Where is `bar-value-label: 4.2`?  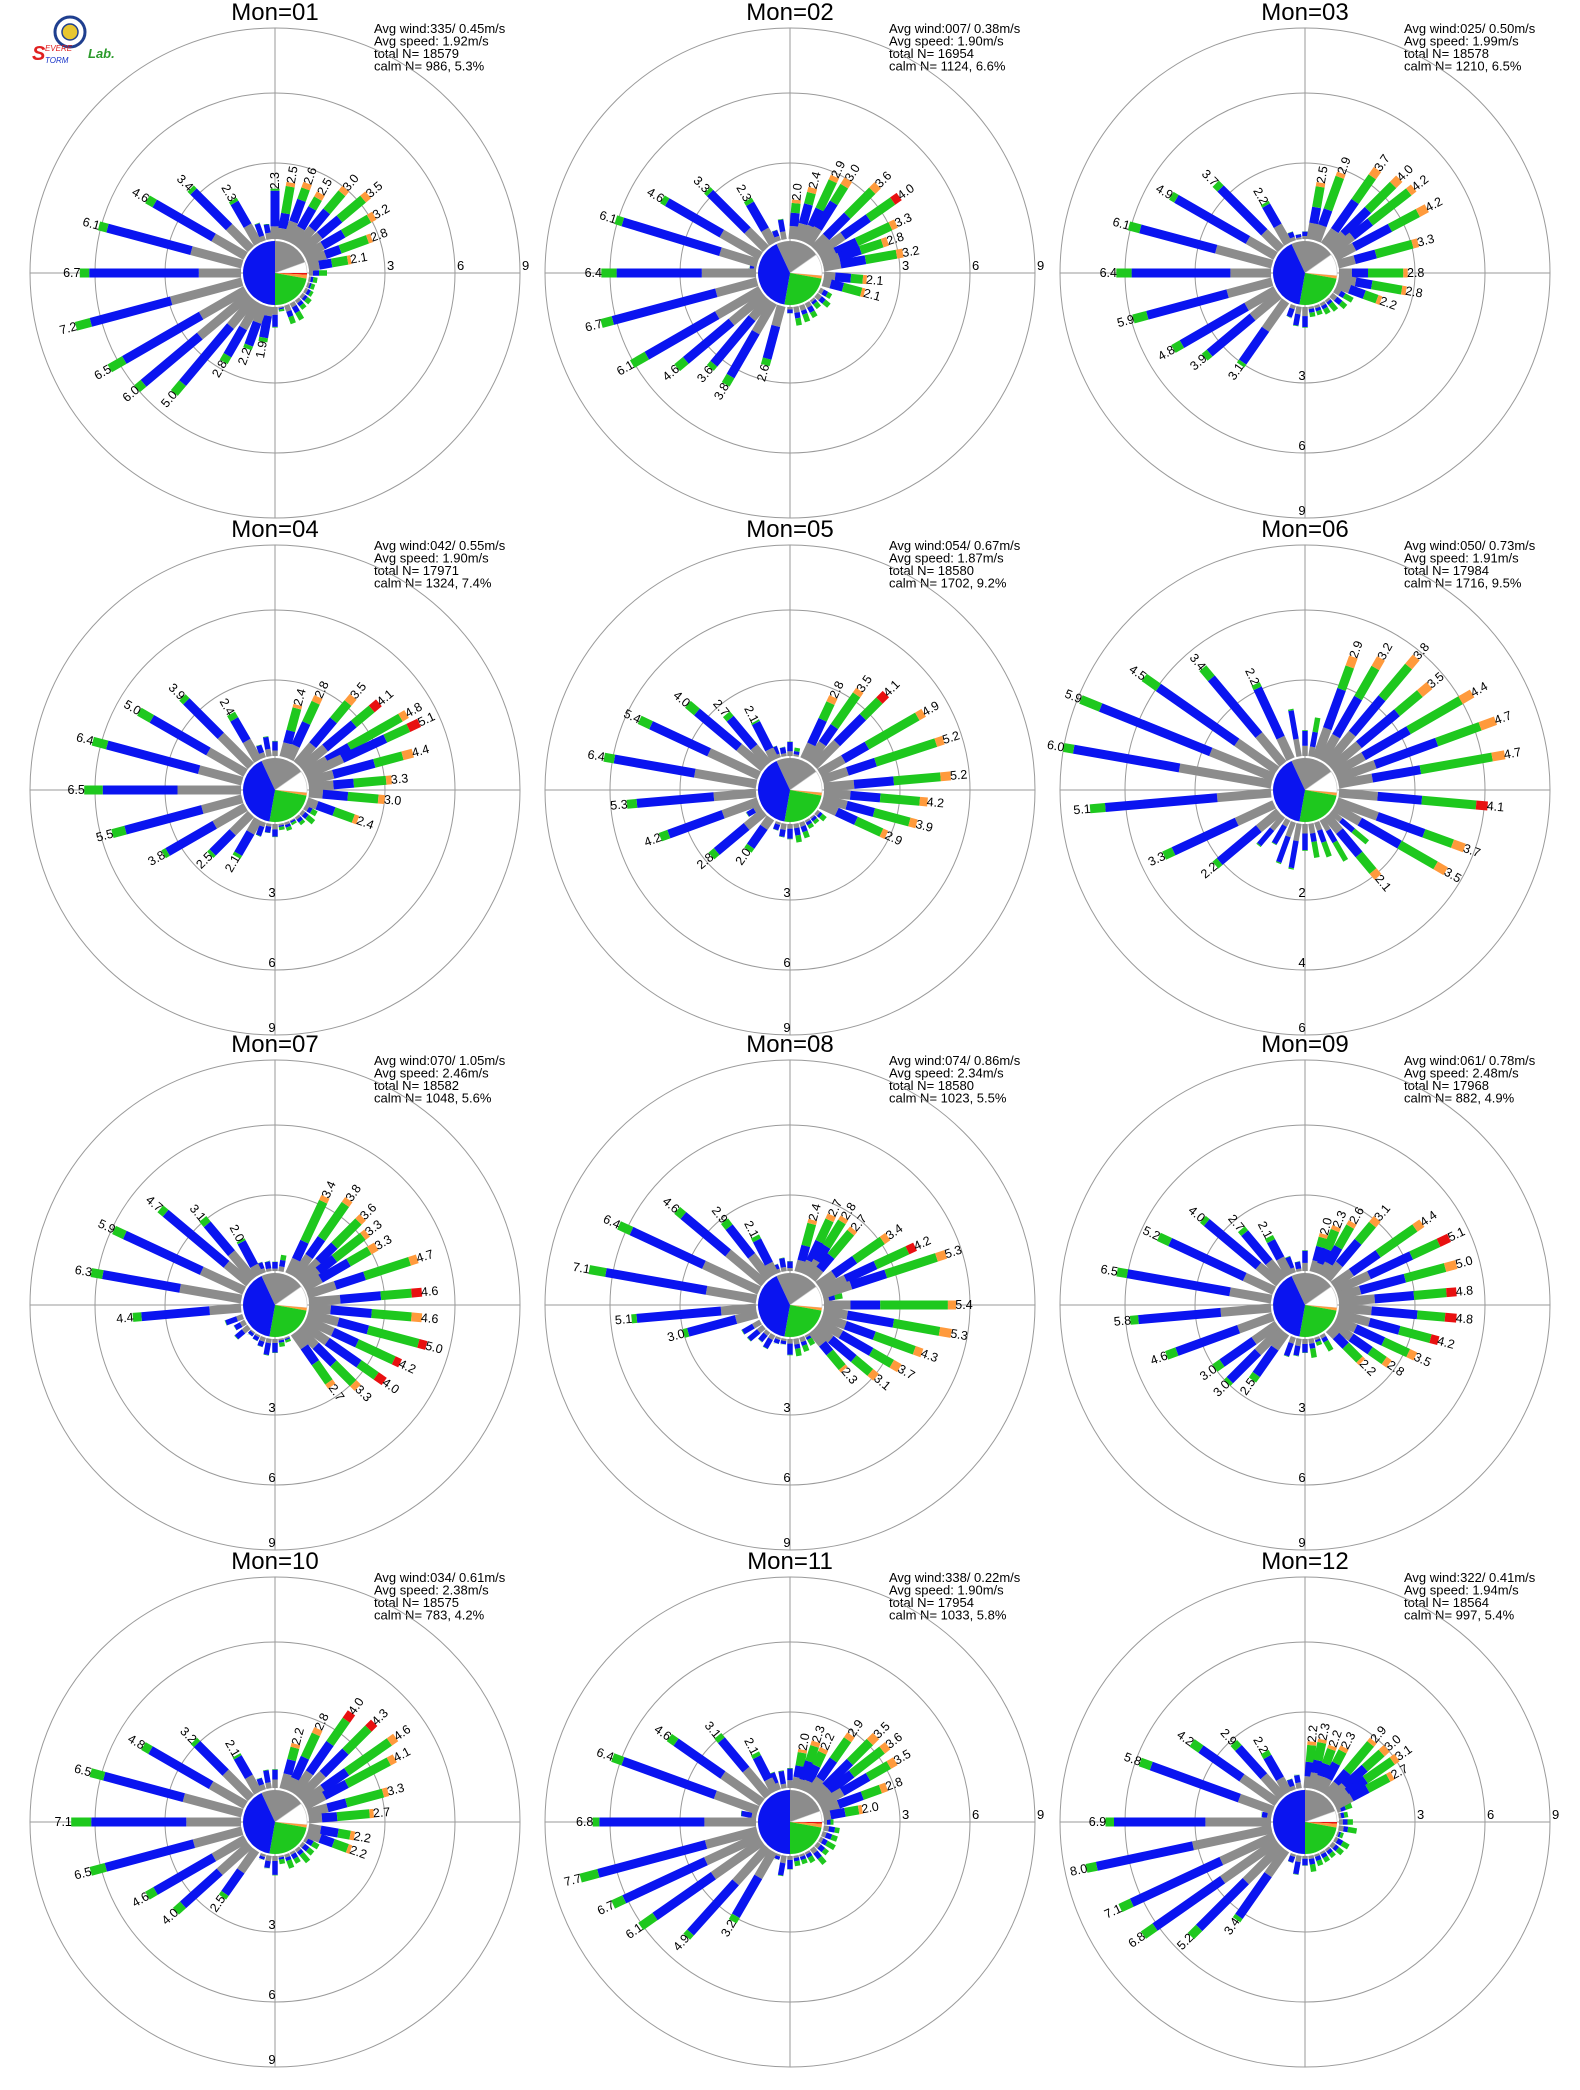 bar-value-label: 4.2 is located at coordinates (922, 1243).